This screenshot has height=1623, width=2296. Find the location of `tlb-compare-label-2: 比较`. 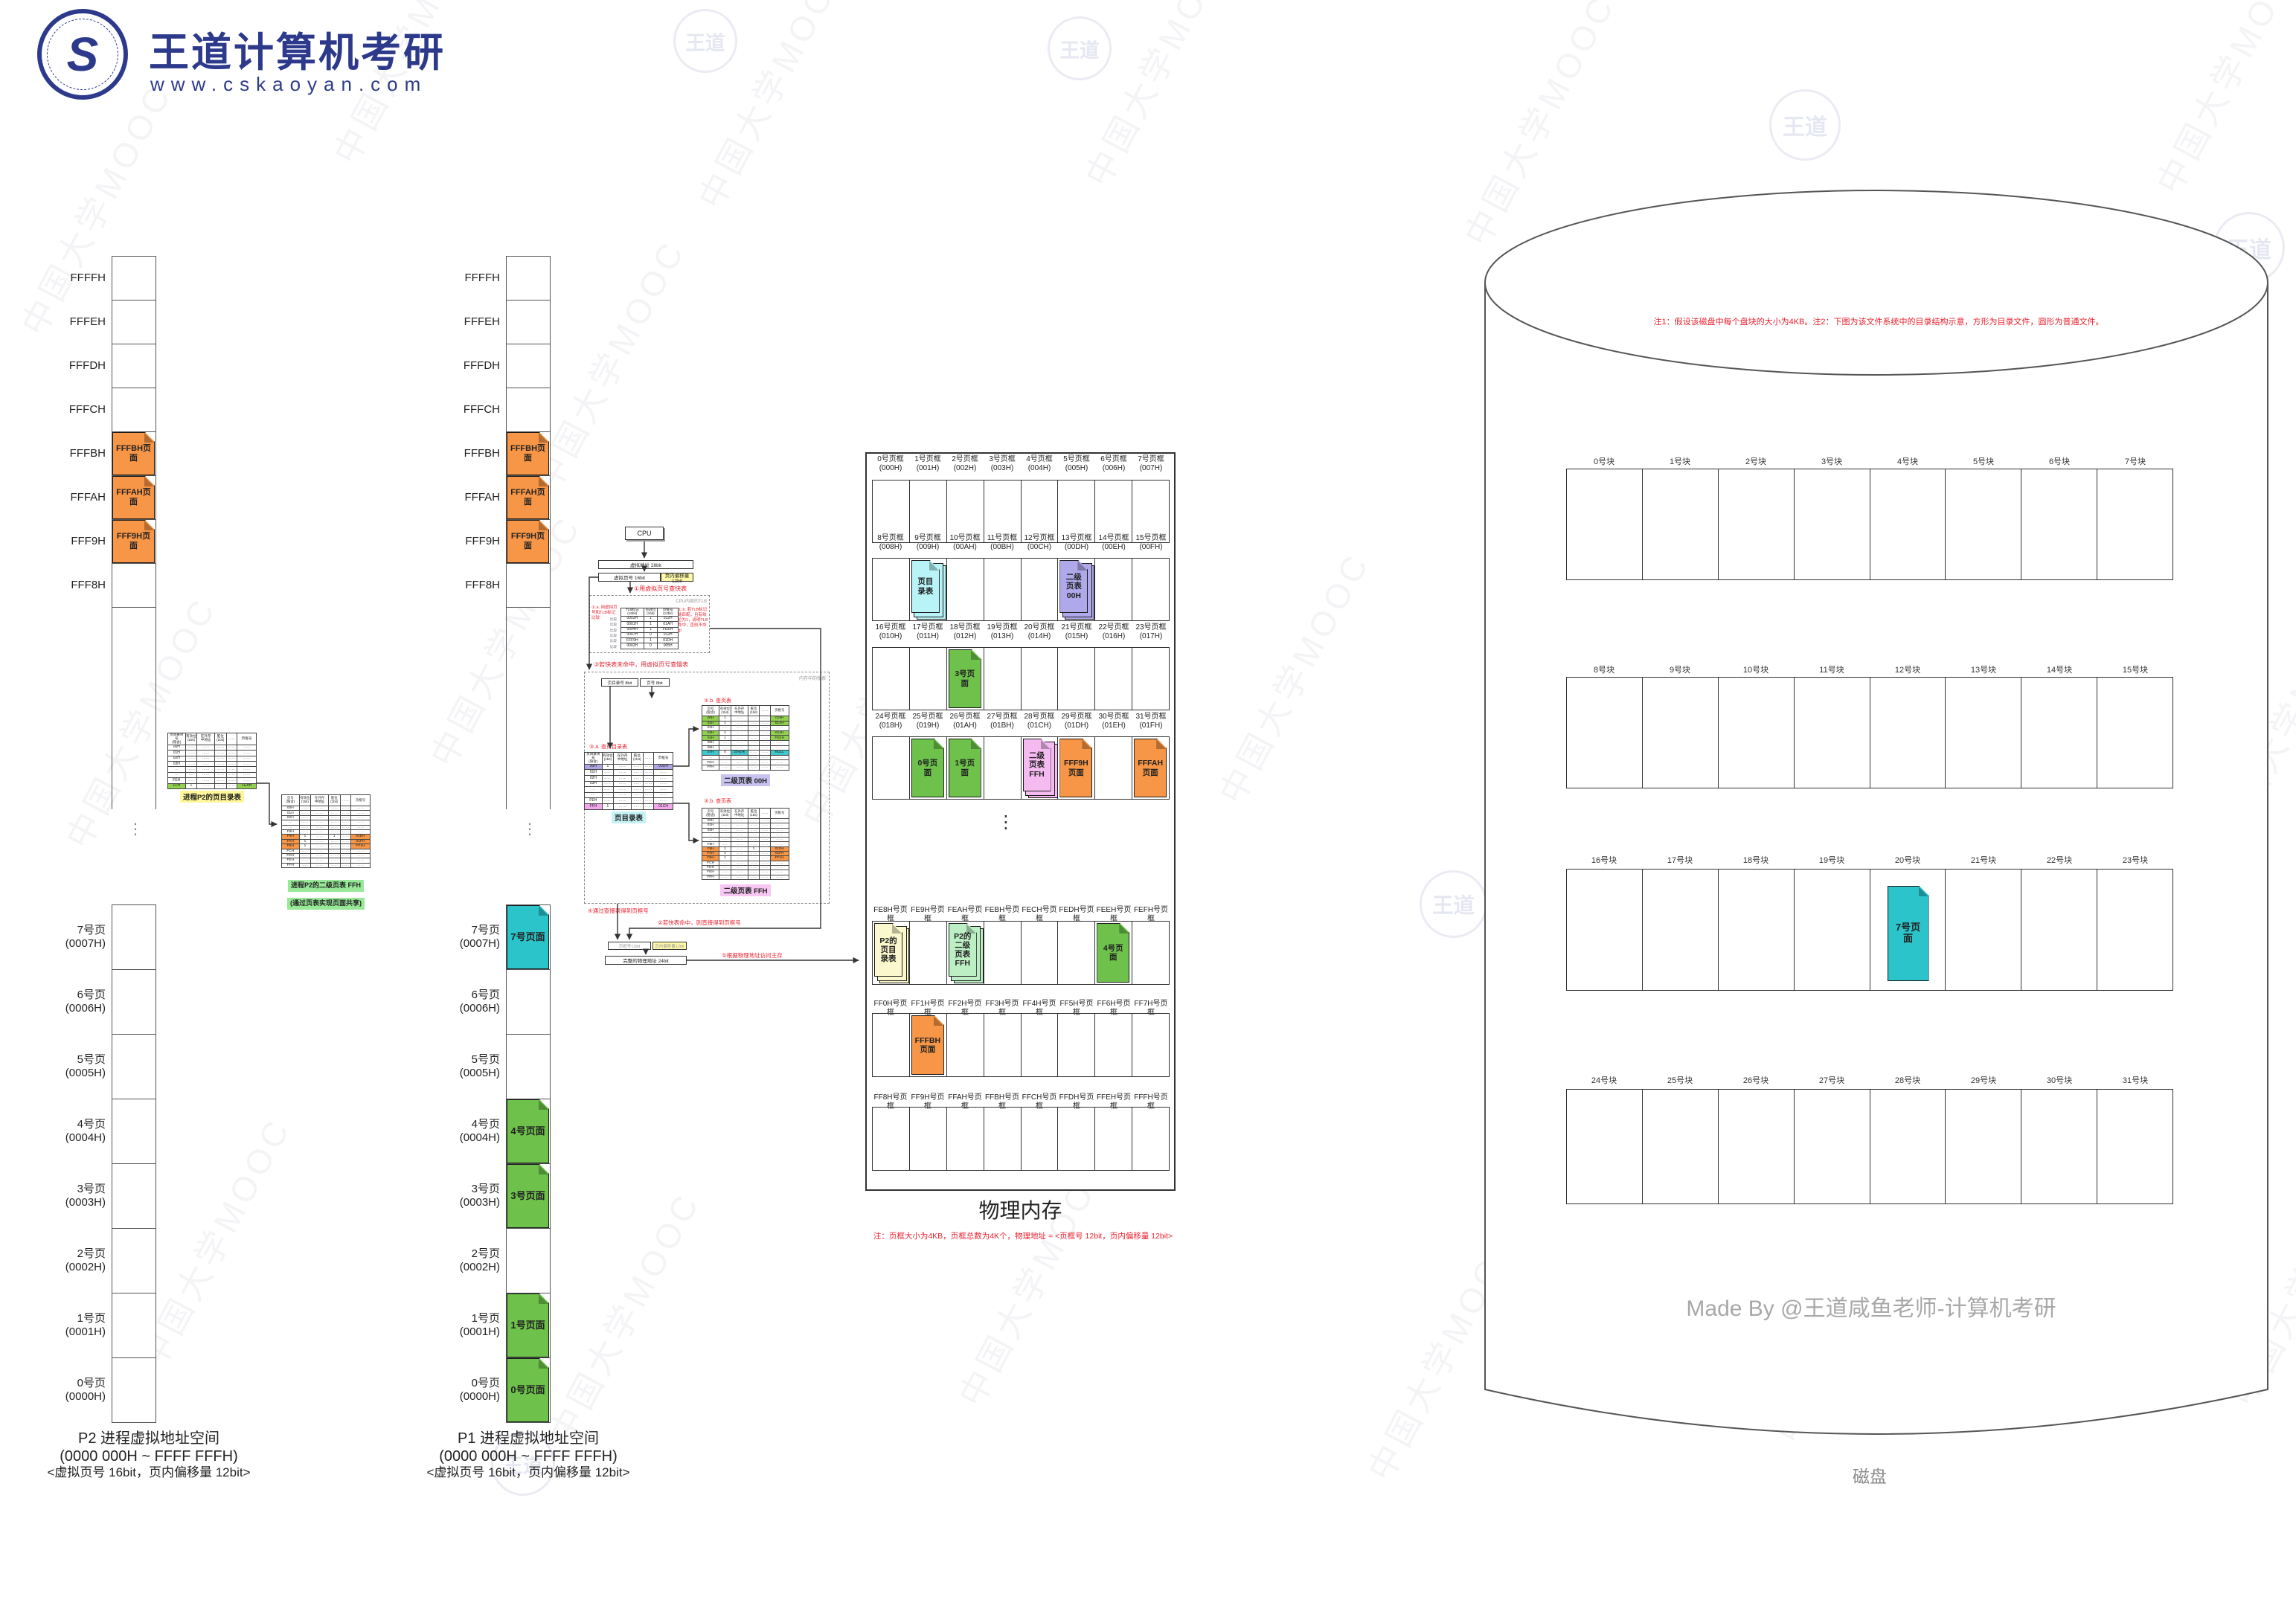

tlb-compare-label-2: 比较 is located at coordinates (613, 630).